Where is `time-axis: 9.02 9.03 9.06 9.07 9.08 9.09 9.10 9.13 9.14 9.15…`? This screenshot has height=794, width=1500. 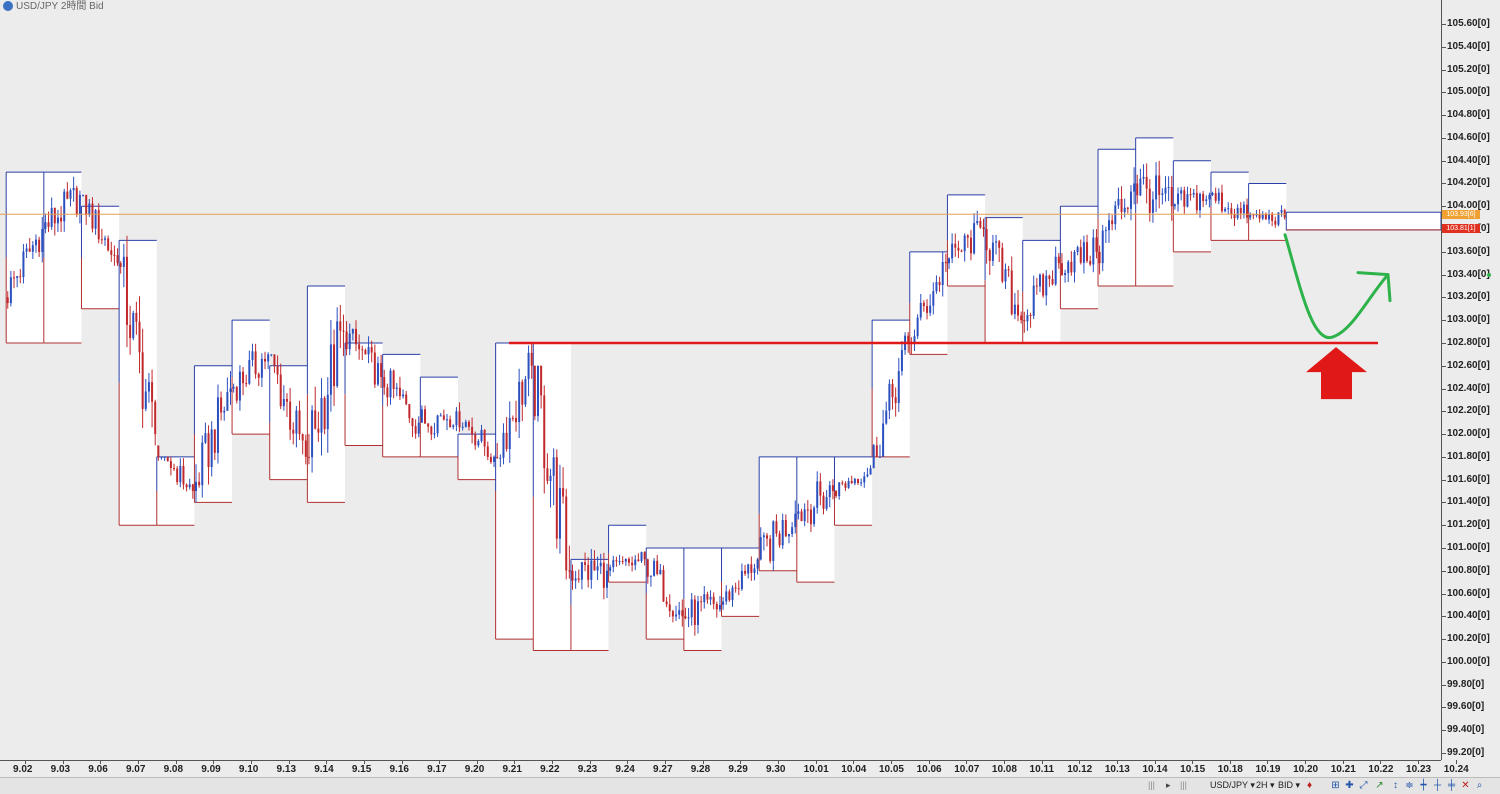 time-axis: 9.02 9.03 9.06 9.07 9.08 9.09 9.10 9.13 9.14 9.15… is located at coordinates (734, 768).